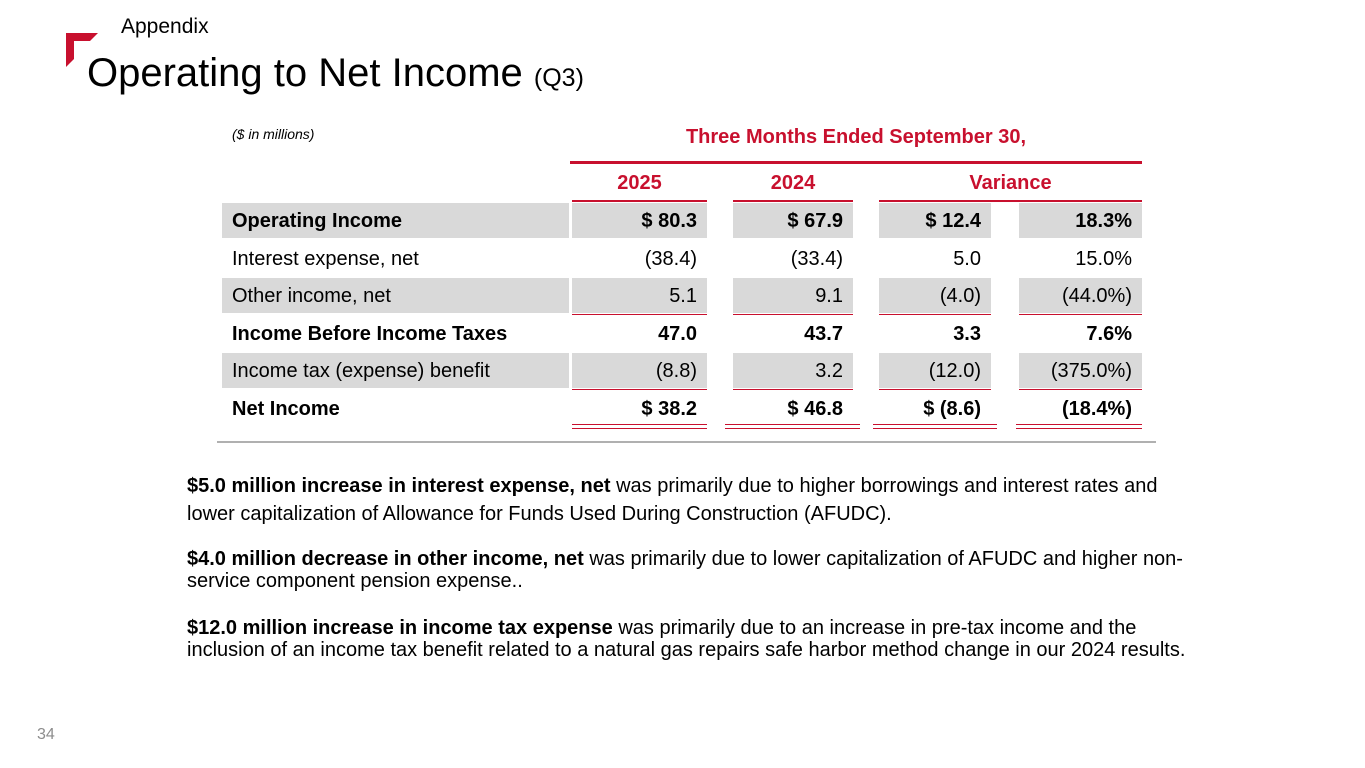  What do you see at coordinates (639, 183) in the screenshot?
I see `column-header-2025: 2025` at bounding box center [639, 183].